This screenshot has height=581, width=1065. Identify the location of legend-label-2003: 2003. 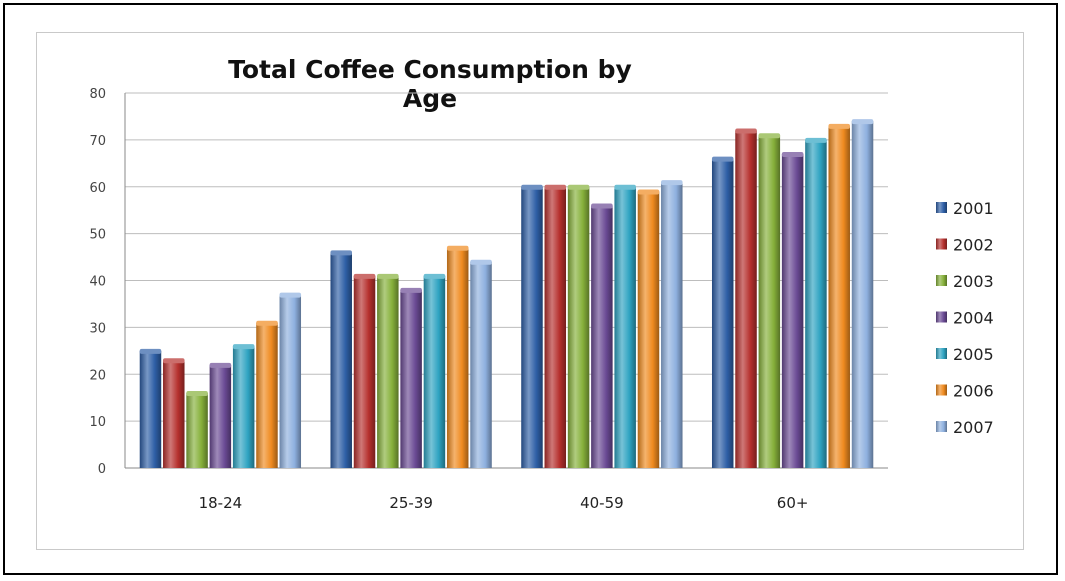
(973, 281).